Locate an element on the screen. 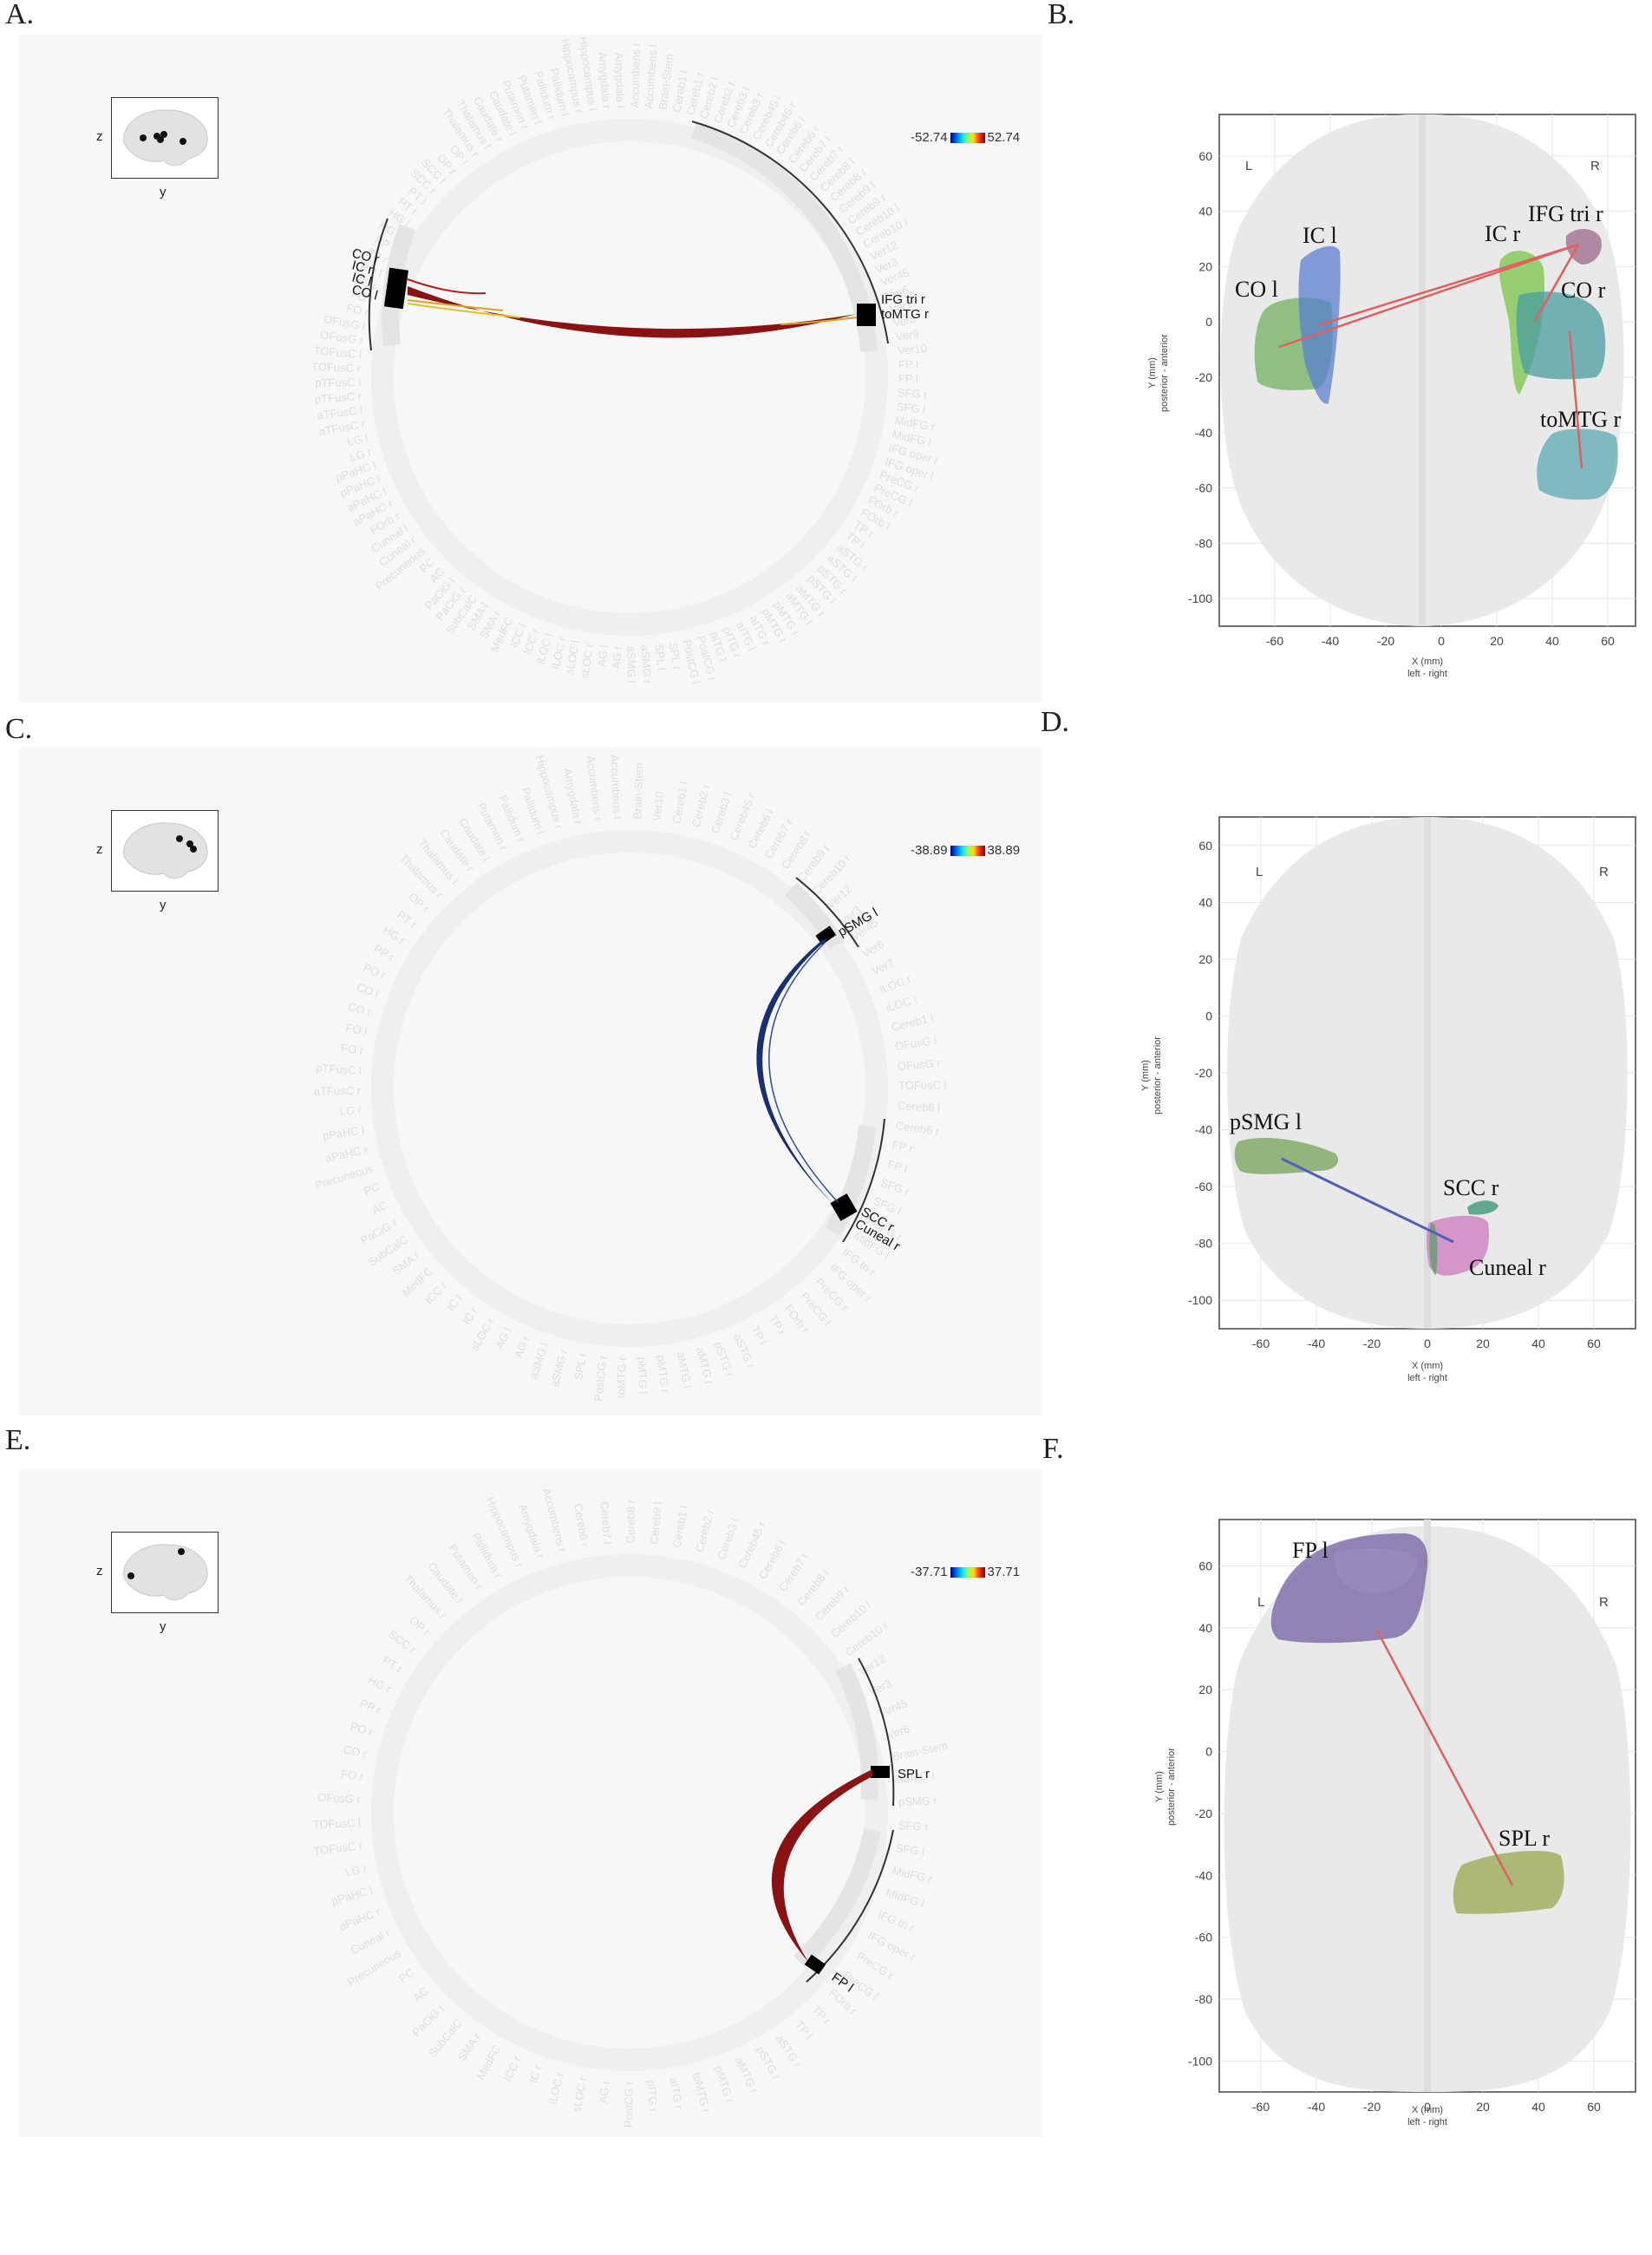  colorbar-max: 37.71 is located at coordinates (1004, 1572).